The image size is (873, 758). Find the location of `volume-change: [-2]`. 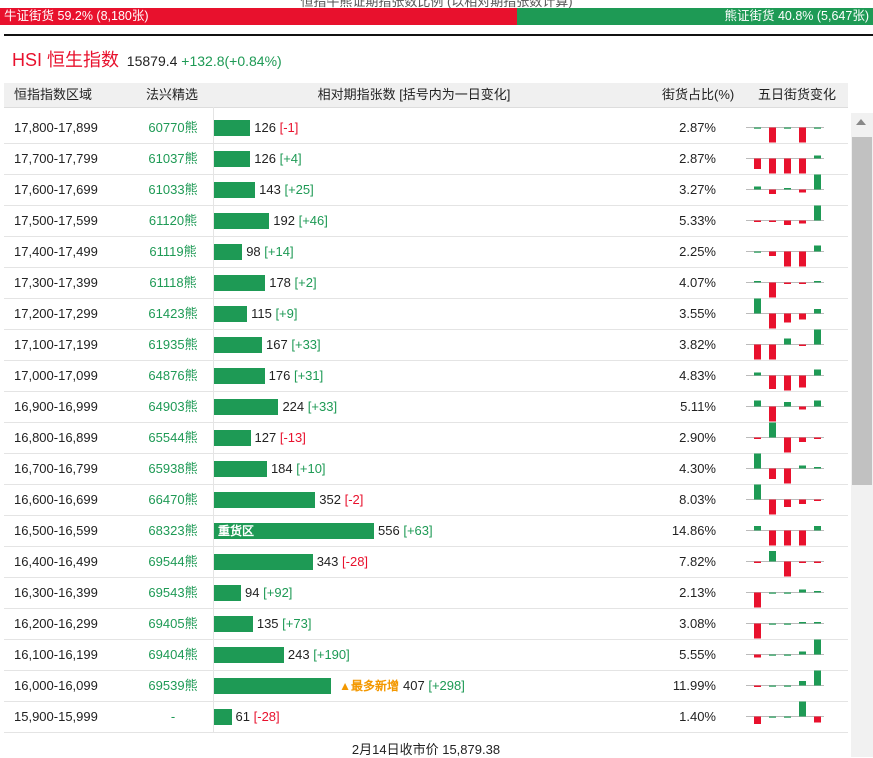

volume-change: [-2] is located at coordinates (354, 499).